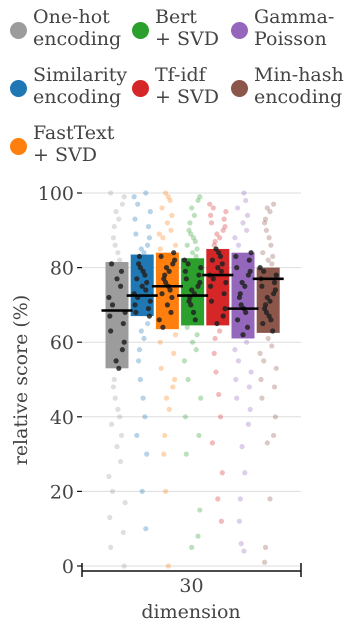  What do you see at coordinates (21, 380) in the screenshot?
I see `y-axis-label: relative score (%)` at bounding box center [21, 380].